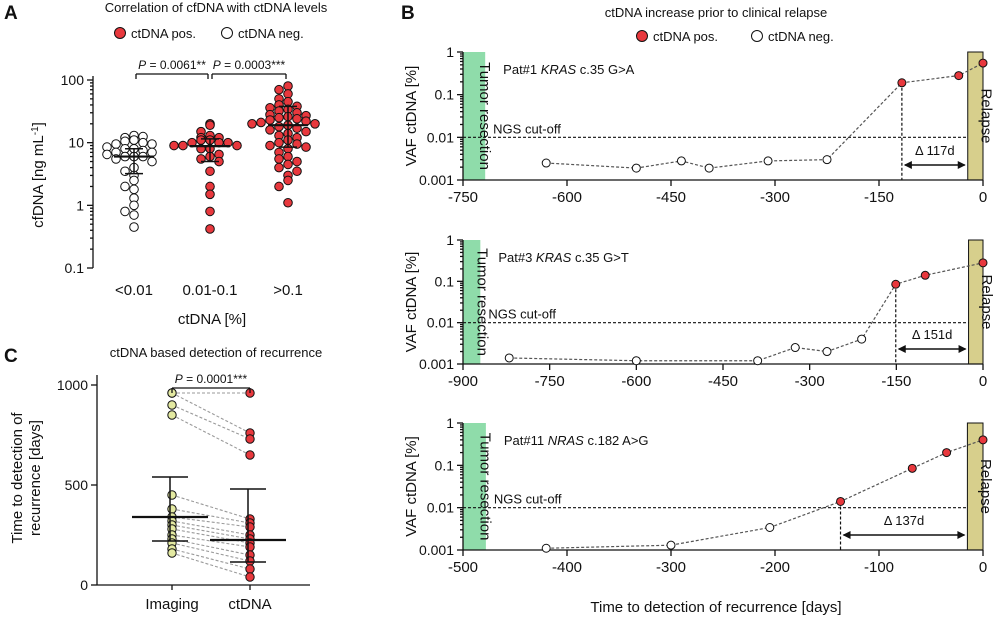 This screenshot has width=996, height=618. Describe the element at coordinates (436, 550) in the screenshot. I see `panel-b-y-tick-label: 0.001` at that location.